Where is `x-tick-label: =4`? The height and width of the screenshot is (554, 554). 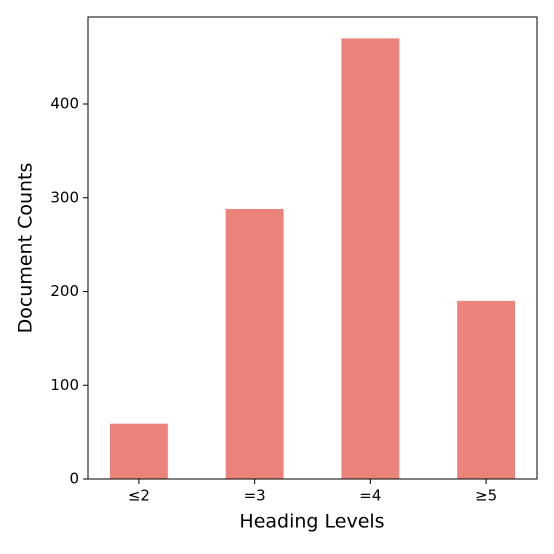
x-tick-label: =4 is located at coordinates (370, 496).